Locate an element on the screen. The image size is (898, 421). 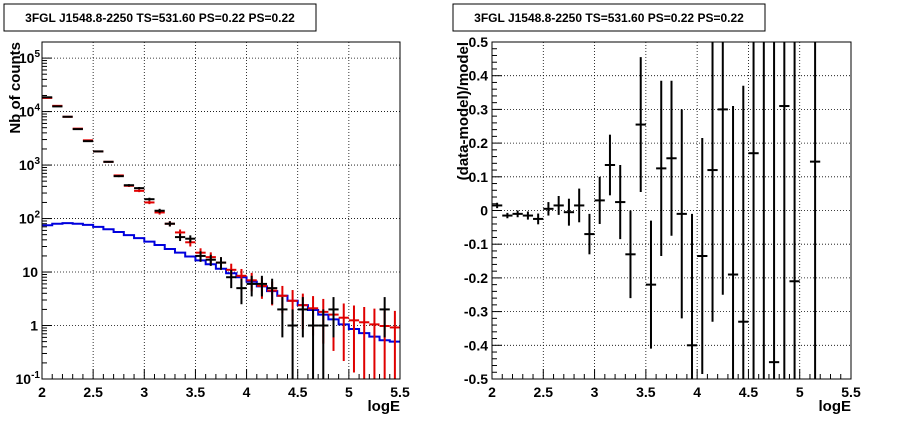
right-y-tick-label: 0.1 is located at coordinates (479, 177).